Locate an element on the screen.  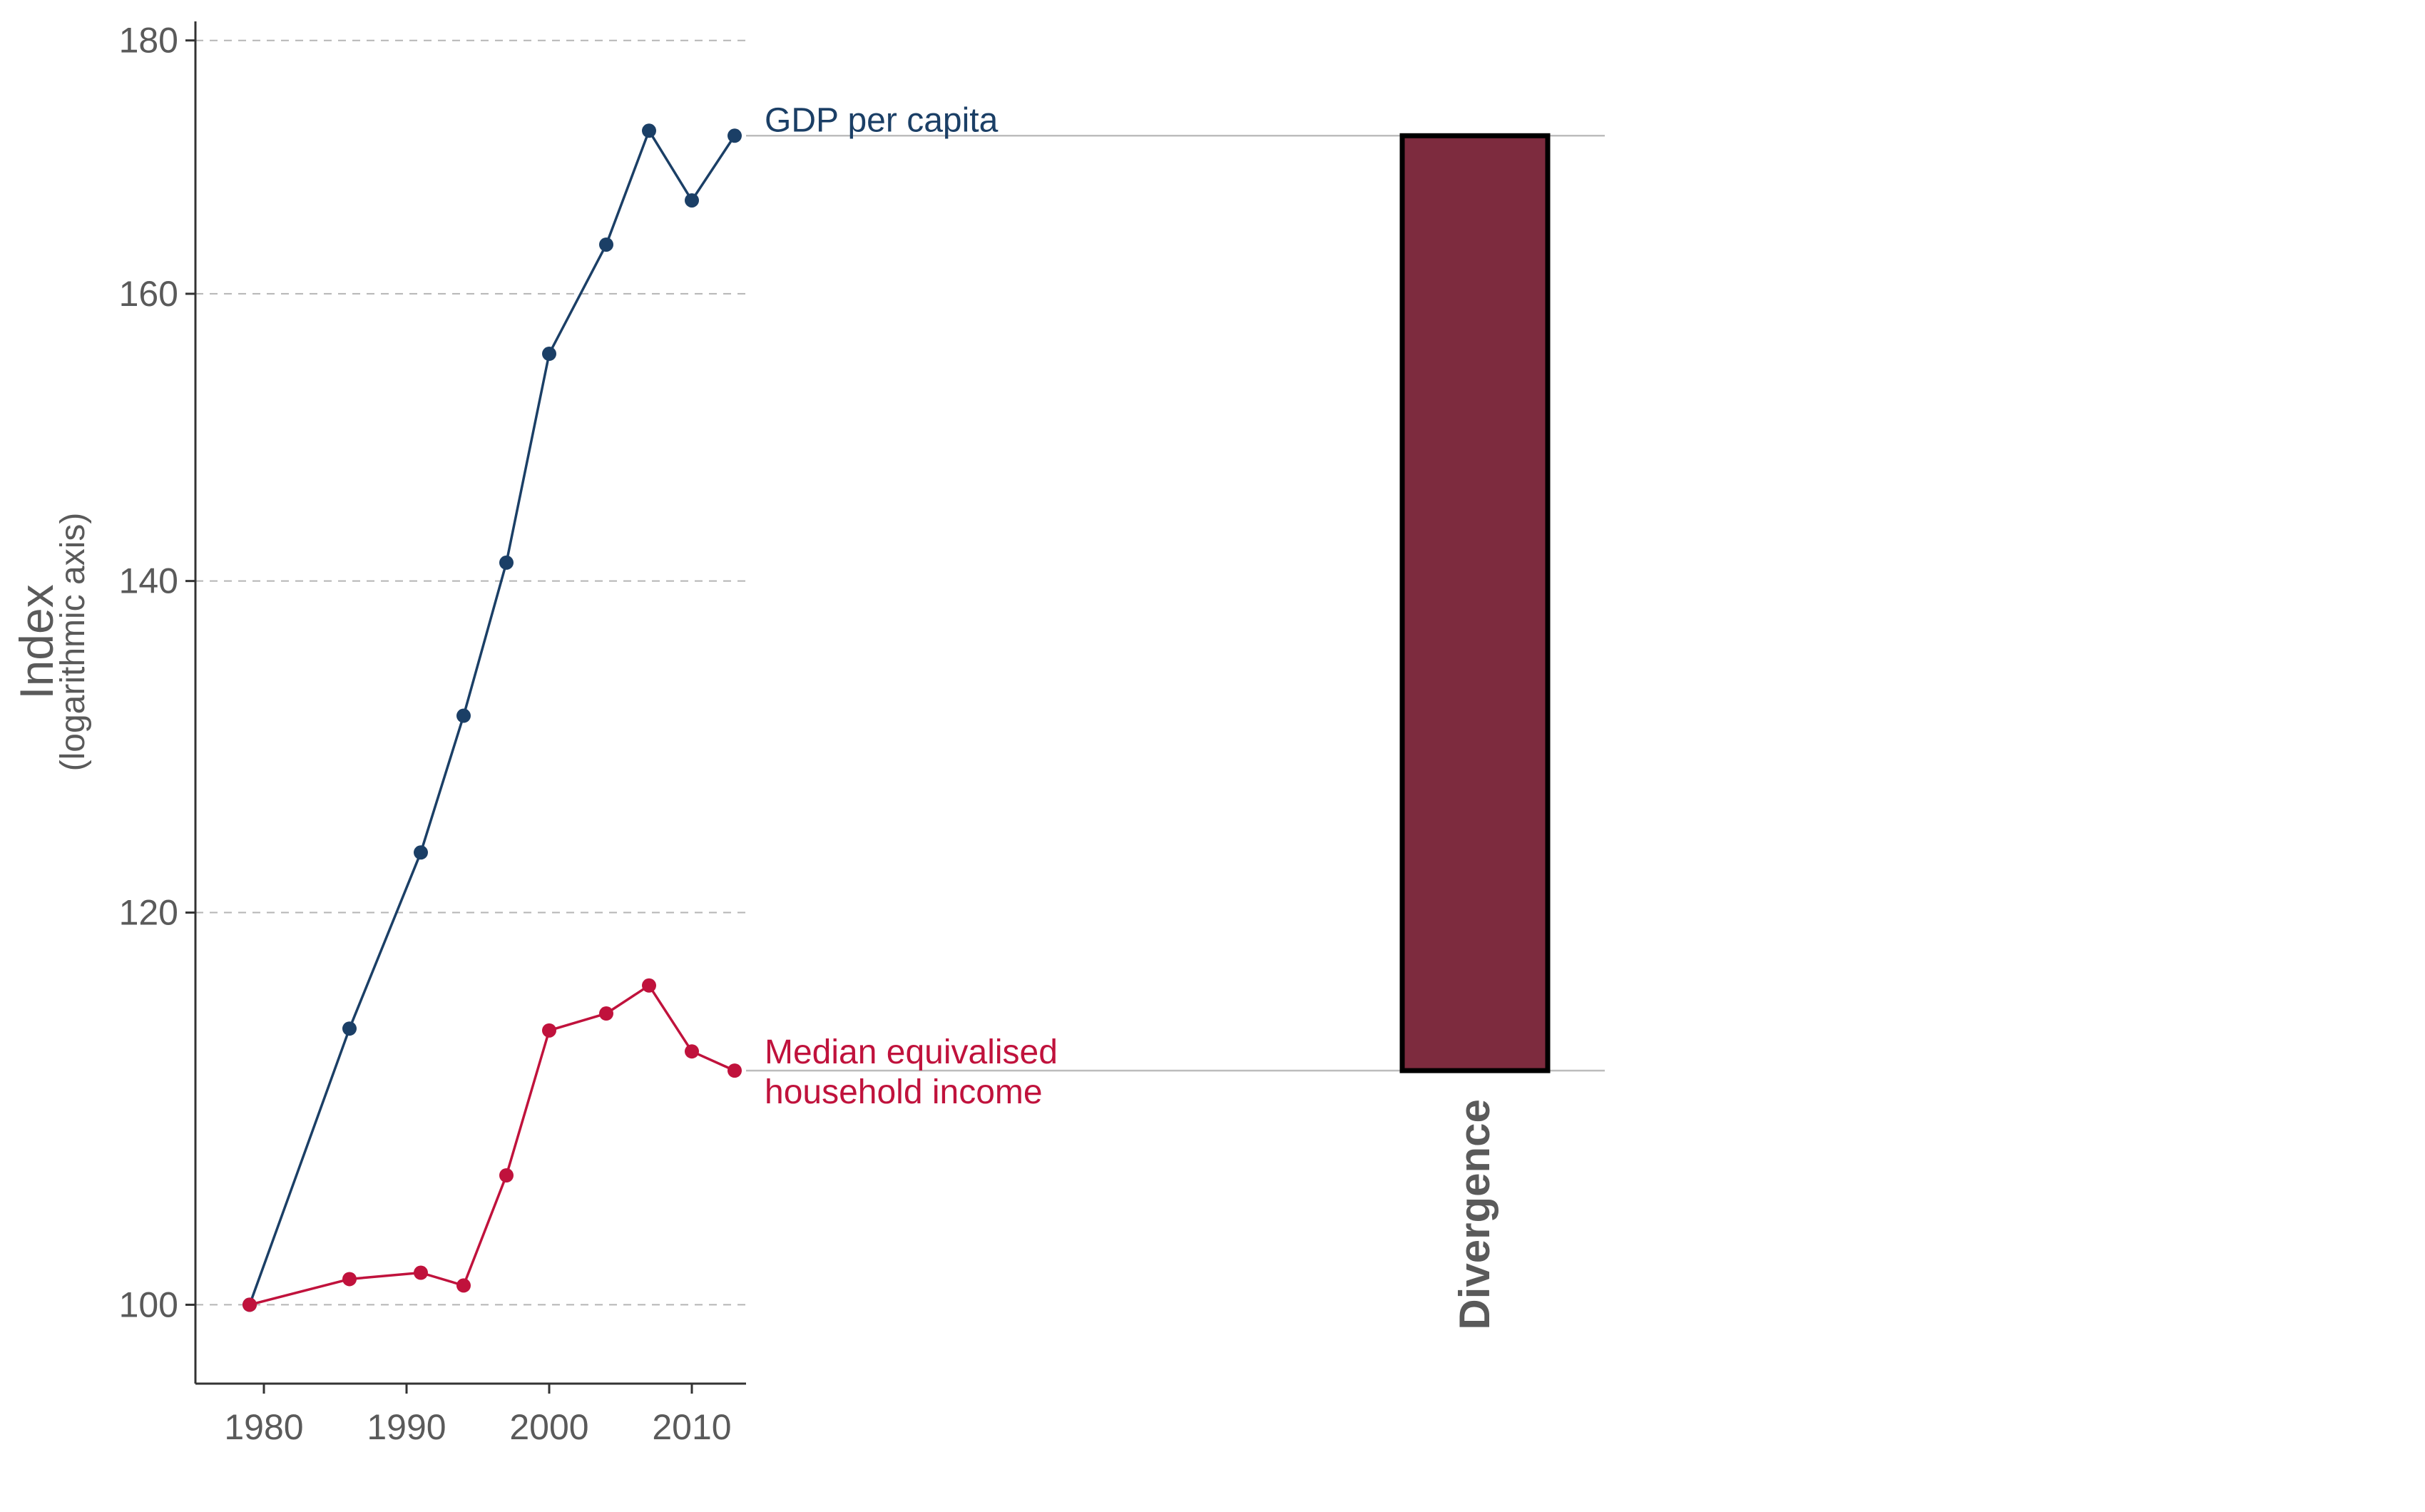
series-1-point-2013 is located at coordinates (735, 1070).